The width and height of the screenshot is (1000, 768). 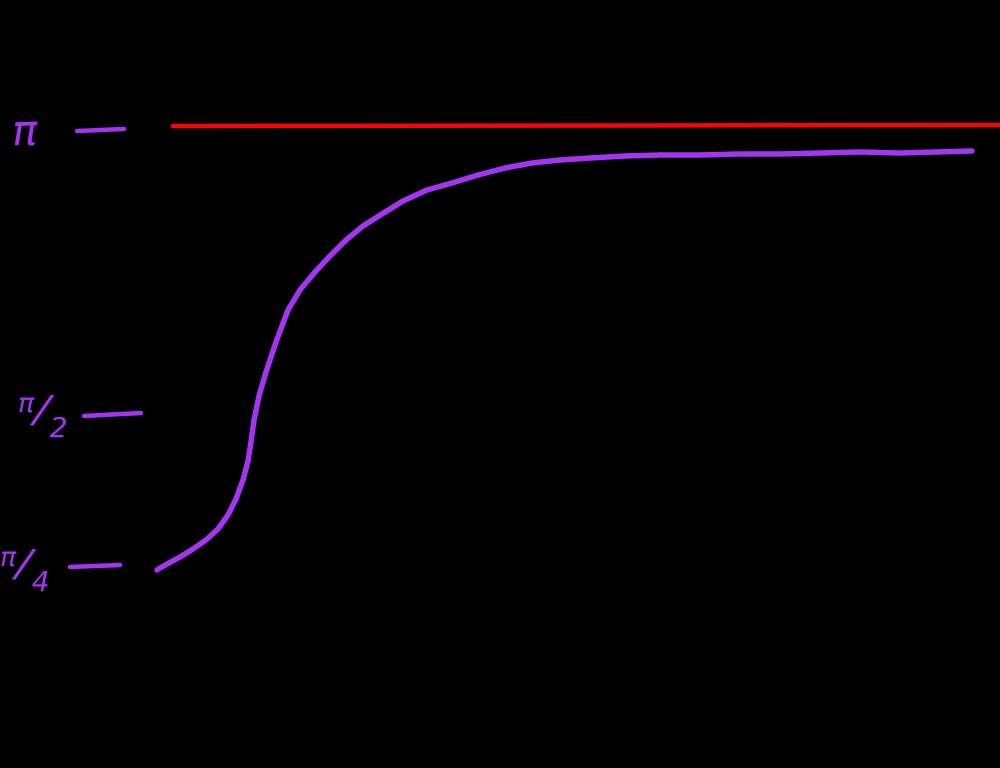 I want to click on y-tick-label-pi-over-2: π / 2, so click(x=43, y=413).